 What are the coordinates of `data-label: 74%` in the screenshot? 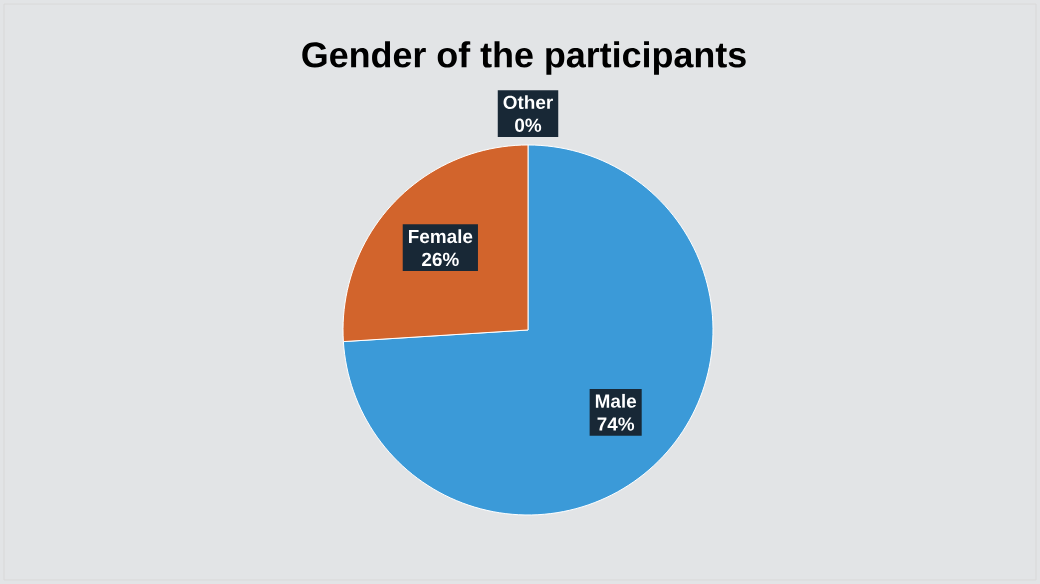 It's located at (616, 424).